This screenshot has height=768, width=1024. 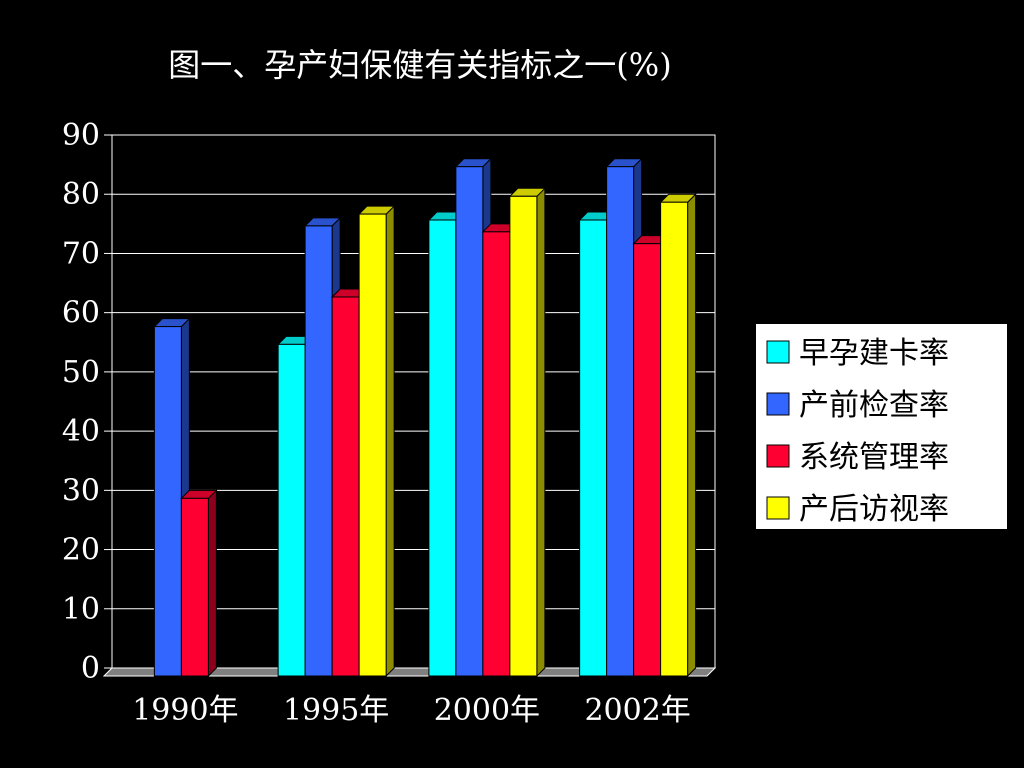 What do you see at coordinates (185, 710) in the screenshot?
I see `x-tick-label: 1990年` at bounding box center [185, 710].